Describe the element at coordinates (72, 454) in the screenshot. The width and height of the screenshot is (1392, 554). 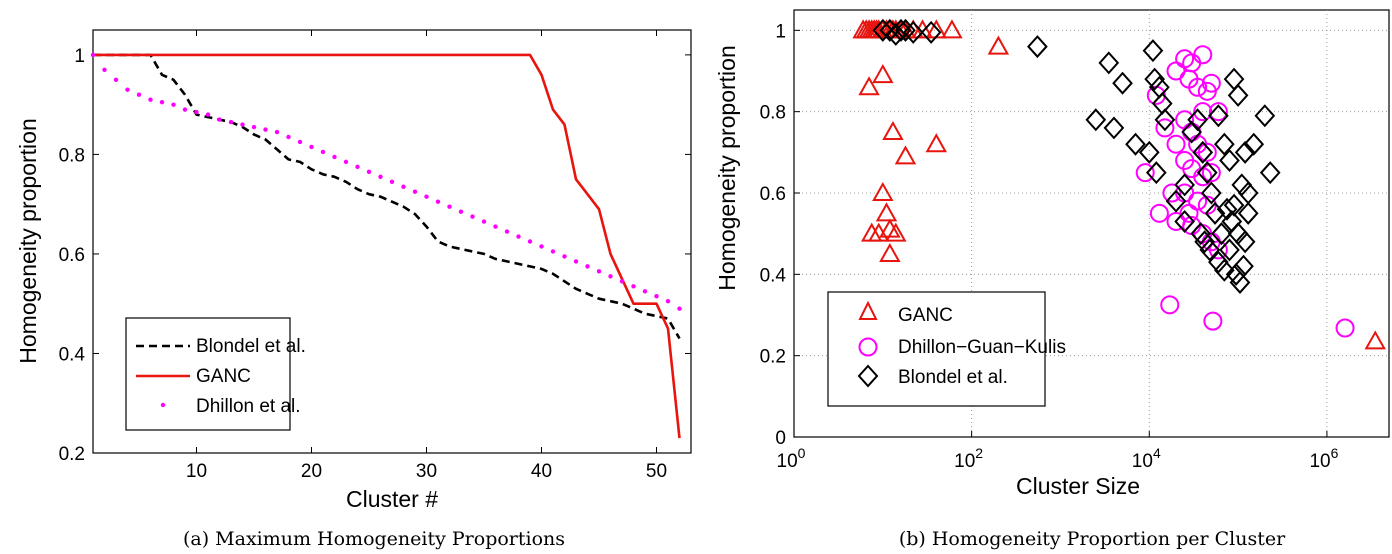
I see `y-tick-label-a: 0.2` at that location.